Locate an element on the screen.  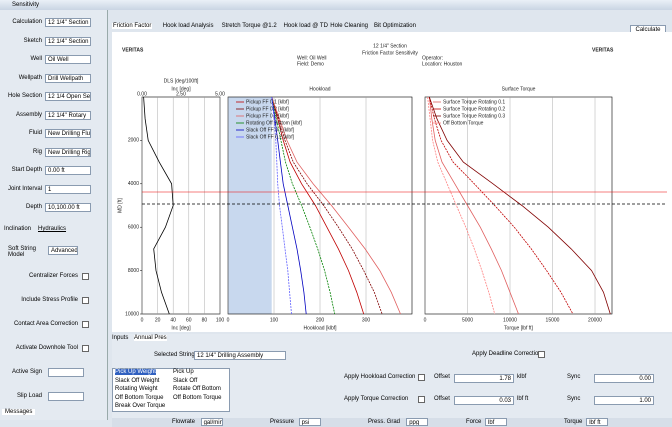
field-label: Wellpath is located at coordinates (30, 77).